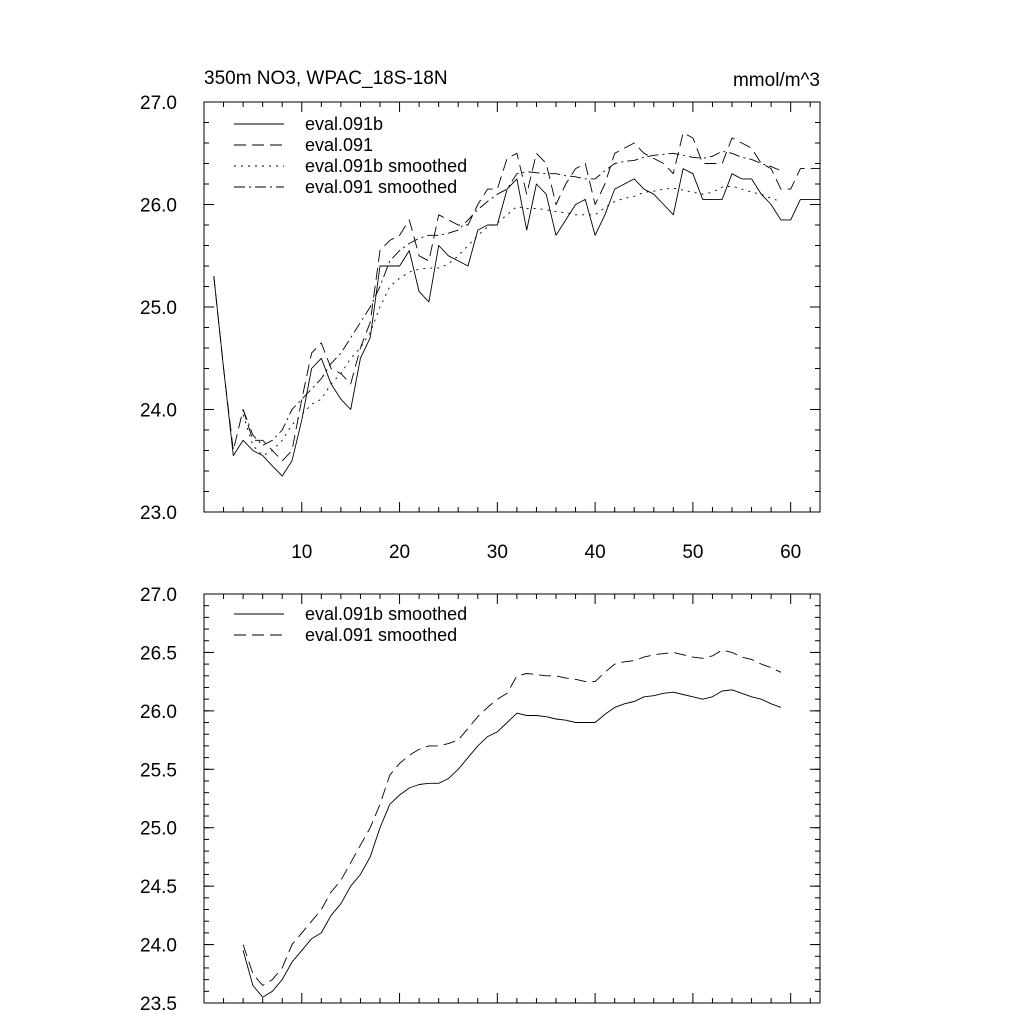 Image resolution: width=1024 pixels, height=1024 pixels. Describe the element at coordinates (595, 552) in the screenshot. I see `x-tick-label: 40` at that location.